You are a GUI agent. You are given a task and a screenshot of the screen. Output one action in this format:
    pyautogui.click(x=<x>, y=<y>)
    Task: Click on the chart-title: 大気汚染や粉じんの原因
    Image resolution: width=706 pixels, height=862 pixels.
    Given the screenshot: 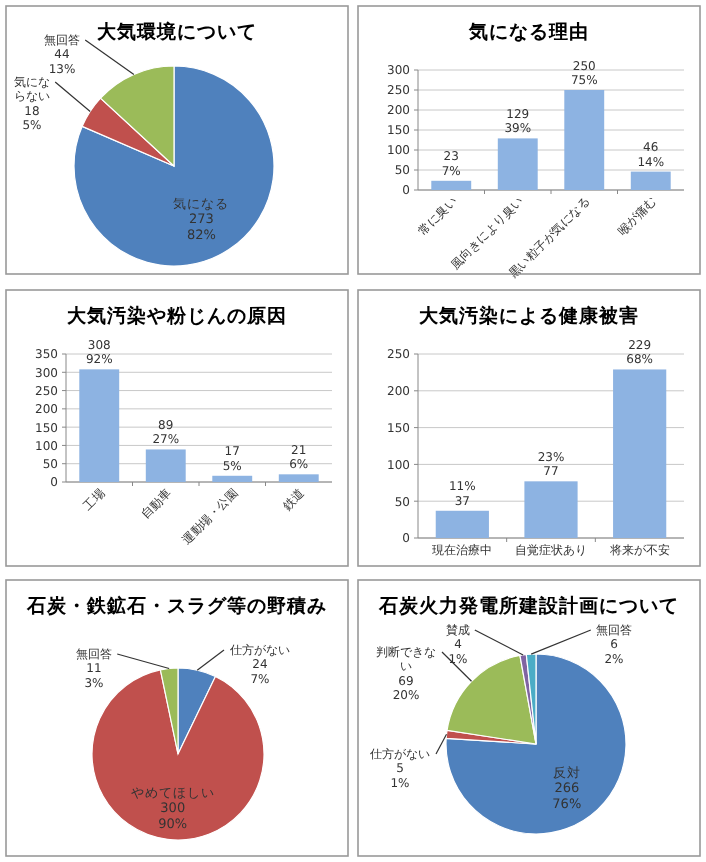 What is the action you would take?
    pyautogui.click(x=176, y=316)
    